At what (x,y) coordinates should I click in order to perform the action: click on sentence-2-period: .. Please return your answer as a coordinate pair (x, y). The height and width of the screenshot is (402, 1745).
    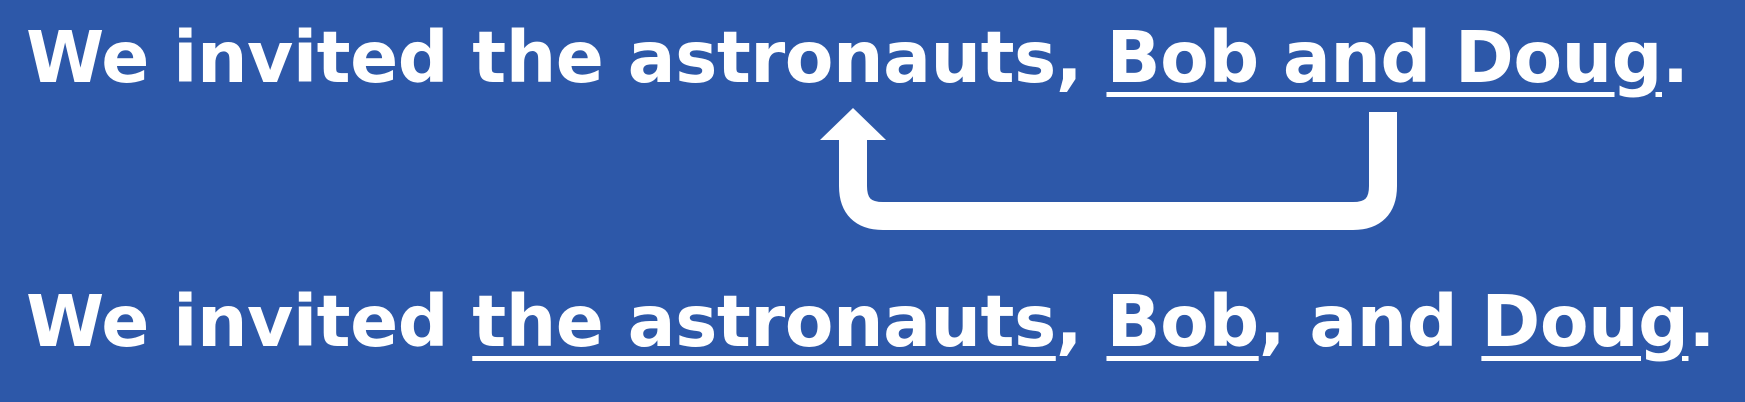
    Looking at the image, I should click on (1701, 321).